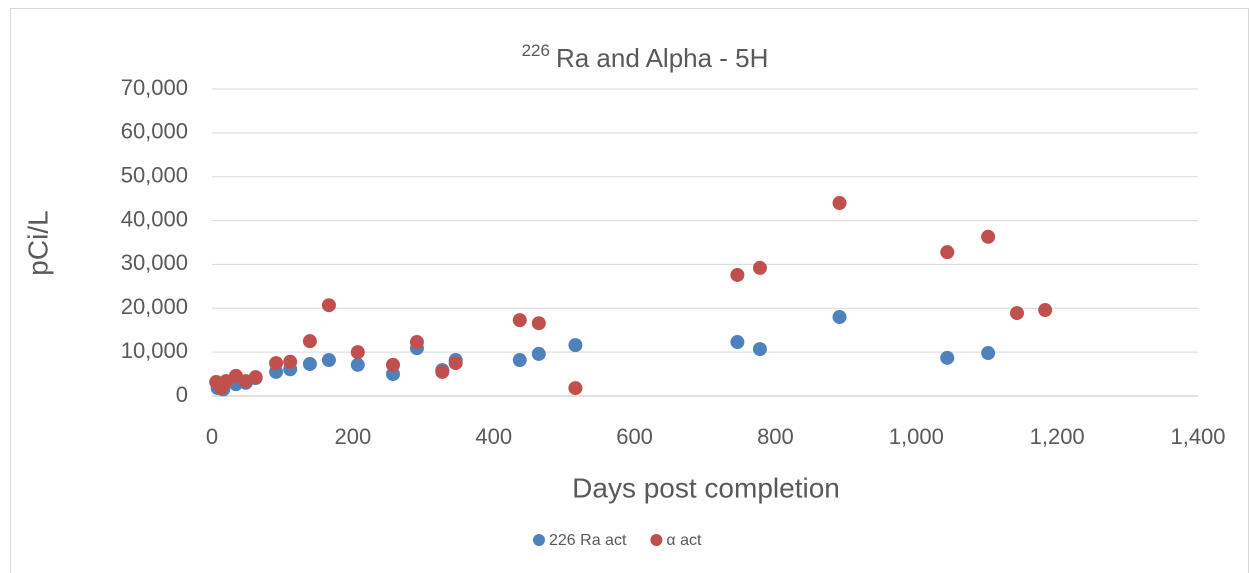 This screenshot has width=1250, height=573. I want to click on y-axis-title: pCi/L, so click(37, 242).